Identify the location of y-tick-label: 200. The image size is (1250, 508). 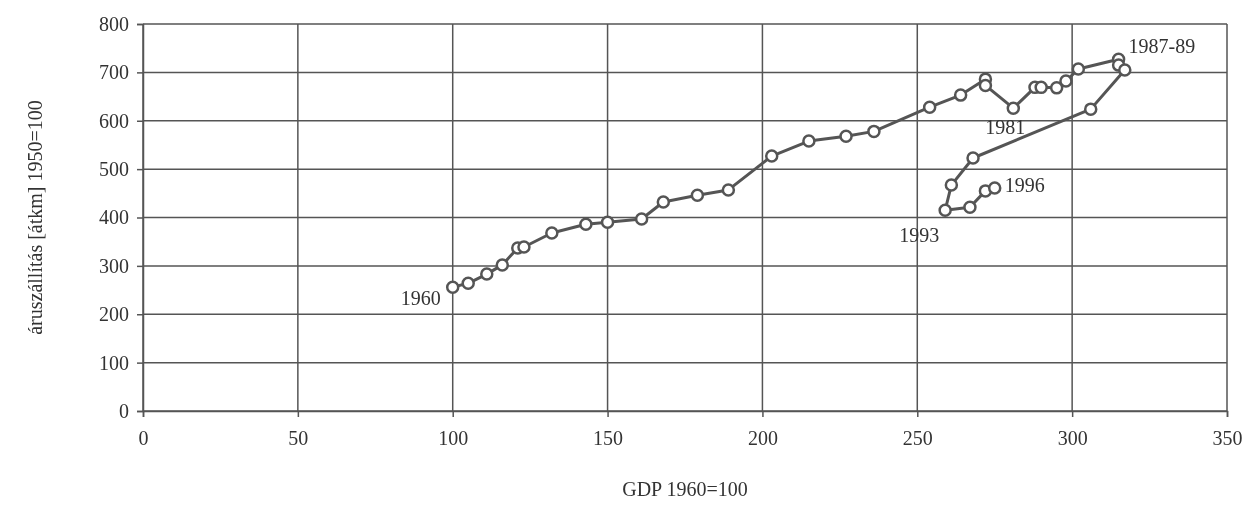
(114, 314).